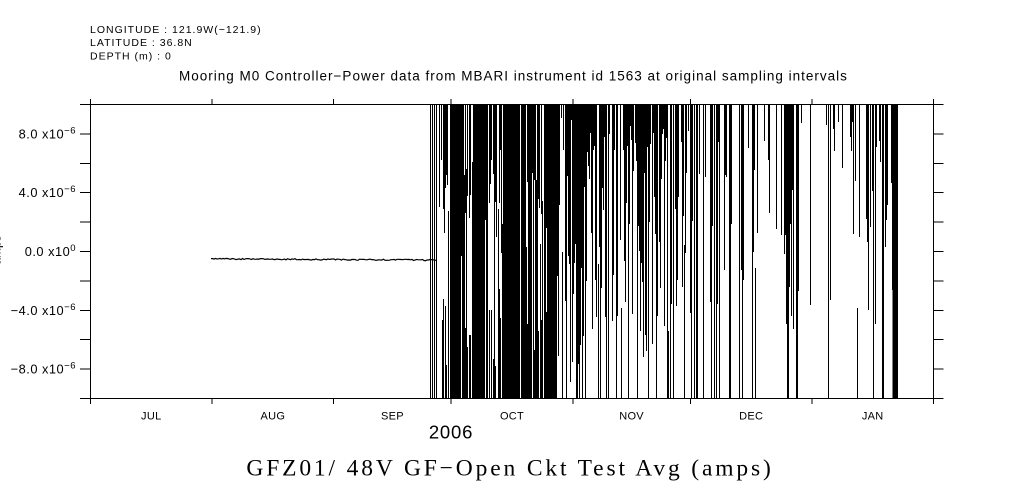  Describe the element at coordinates (176, 30) in the screenshot. I see `svg-text: LONGITUDE : 121.9W(−121.9)` at that location.